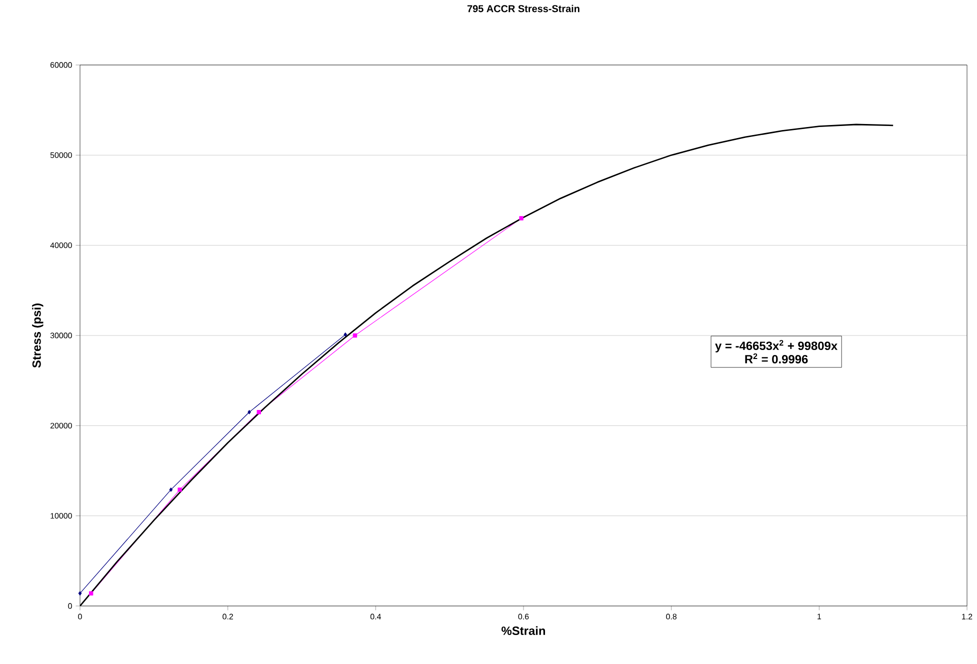  What do you see at coordinates (776, 358) in the screenshot?
I see `annotation: R$^{2}$ = 0.9996` at bounding box center [776, 358].